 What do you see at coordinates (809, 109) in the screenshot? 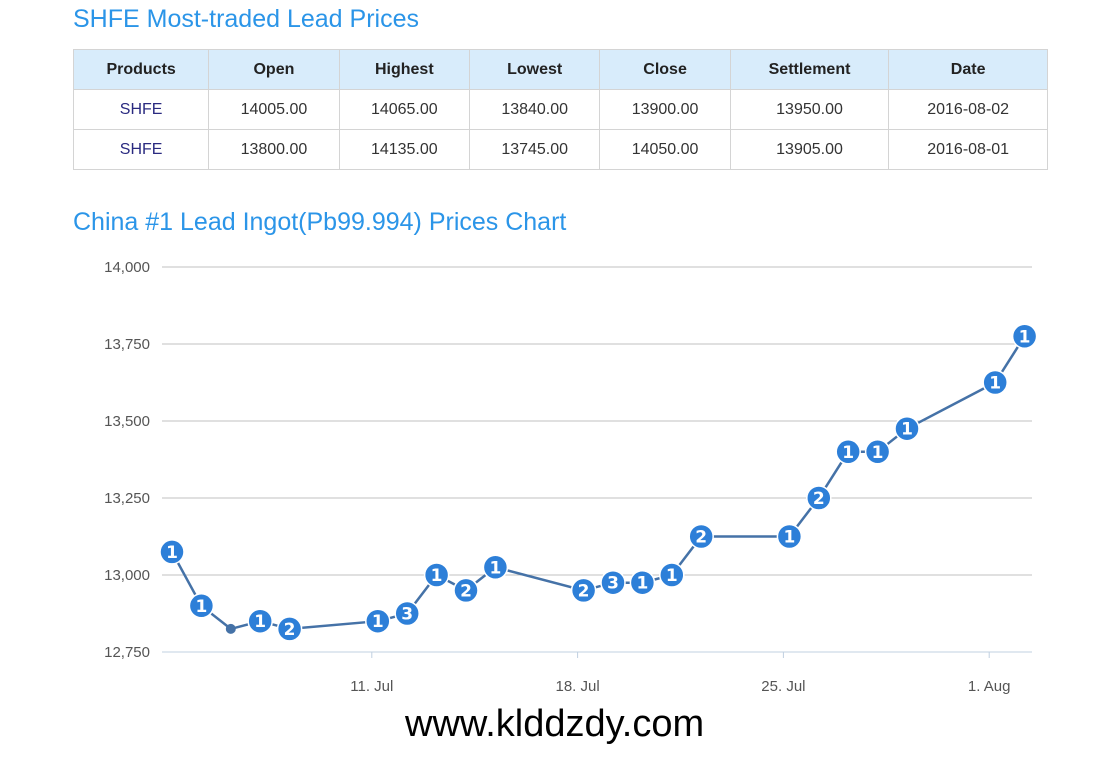
I see `table-cell: 13950.00` at bounding box center [809, 109].